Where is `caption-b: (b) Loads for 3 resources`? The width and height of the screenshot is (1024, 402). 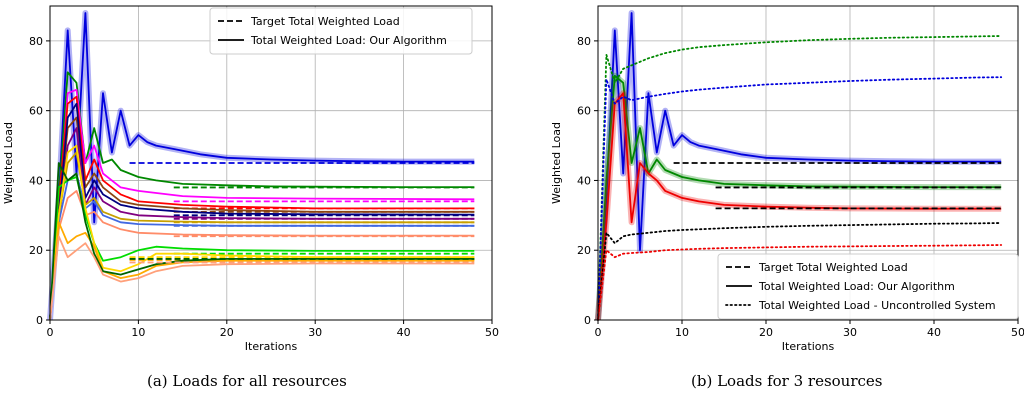 caption-b: (b) Loads for 3 resources is located at coordinates (787, 381).